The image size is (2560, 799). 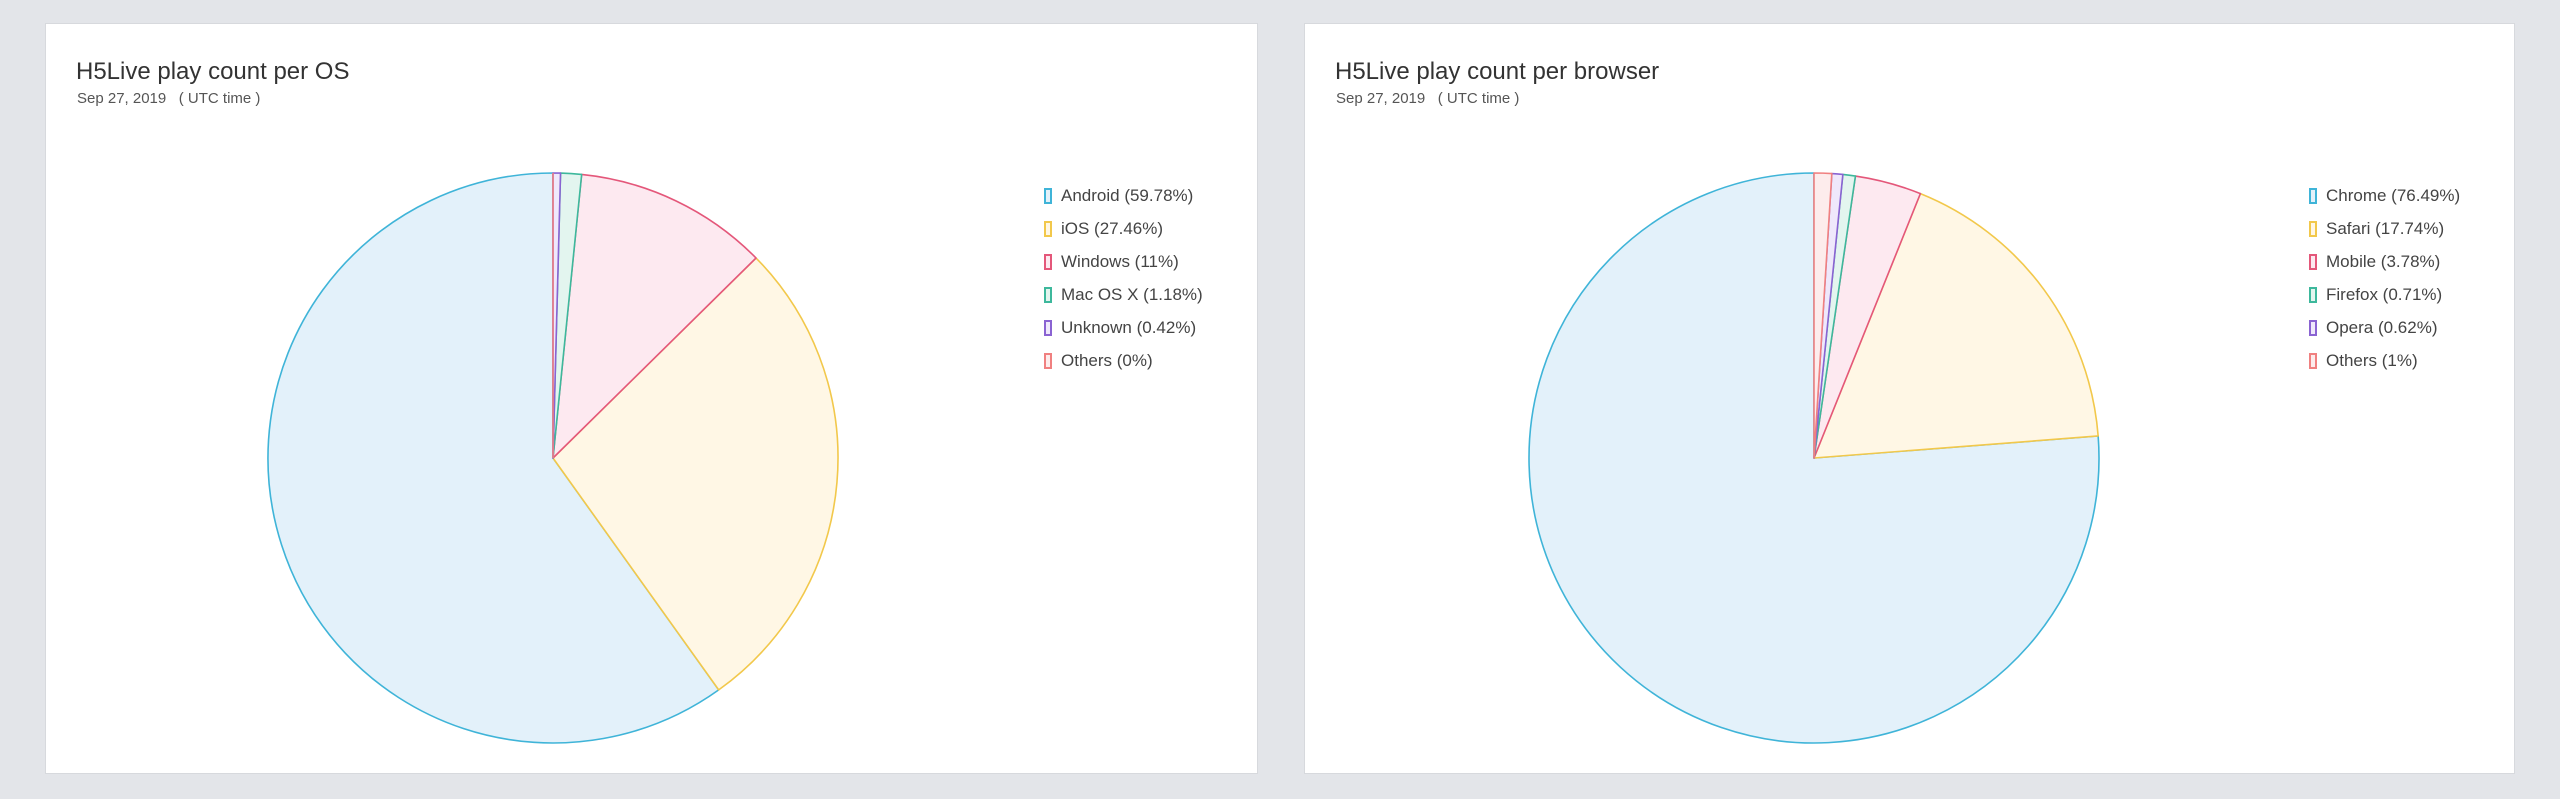 I want to click on legend-label: Windows (11%), so click(x=1120, y=261).